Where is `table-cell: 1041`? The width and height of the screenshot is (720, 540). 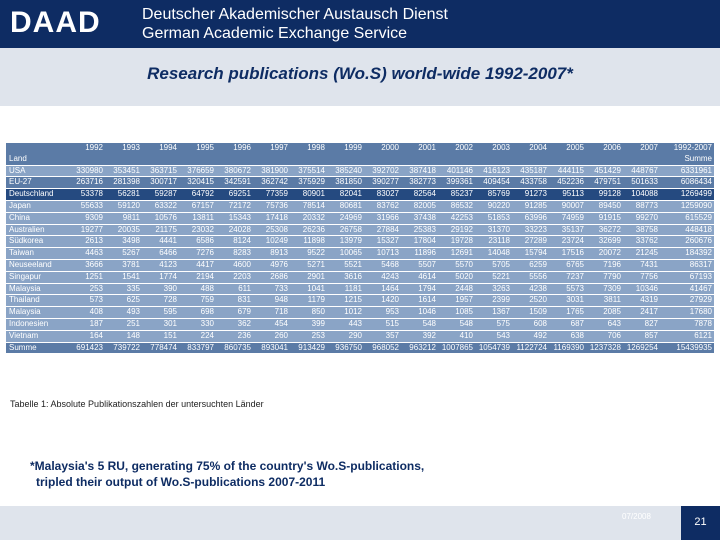
table-cell: 1041 is located at coordinates (308, 288).